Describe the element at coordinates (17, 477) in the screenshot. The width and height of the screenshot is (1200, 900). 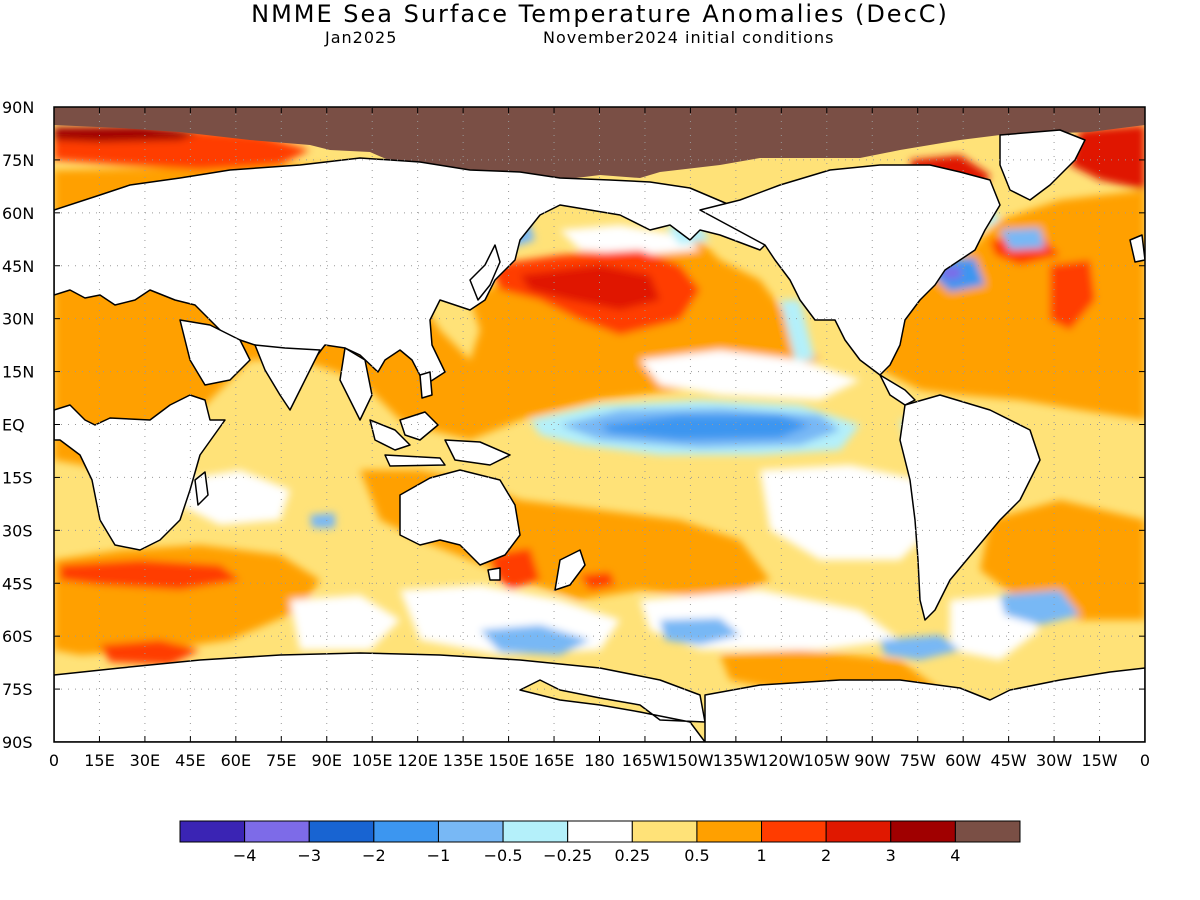
I see `latitude-label: 15S` at that location.